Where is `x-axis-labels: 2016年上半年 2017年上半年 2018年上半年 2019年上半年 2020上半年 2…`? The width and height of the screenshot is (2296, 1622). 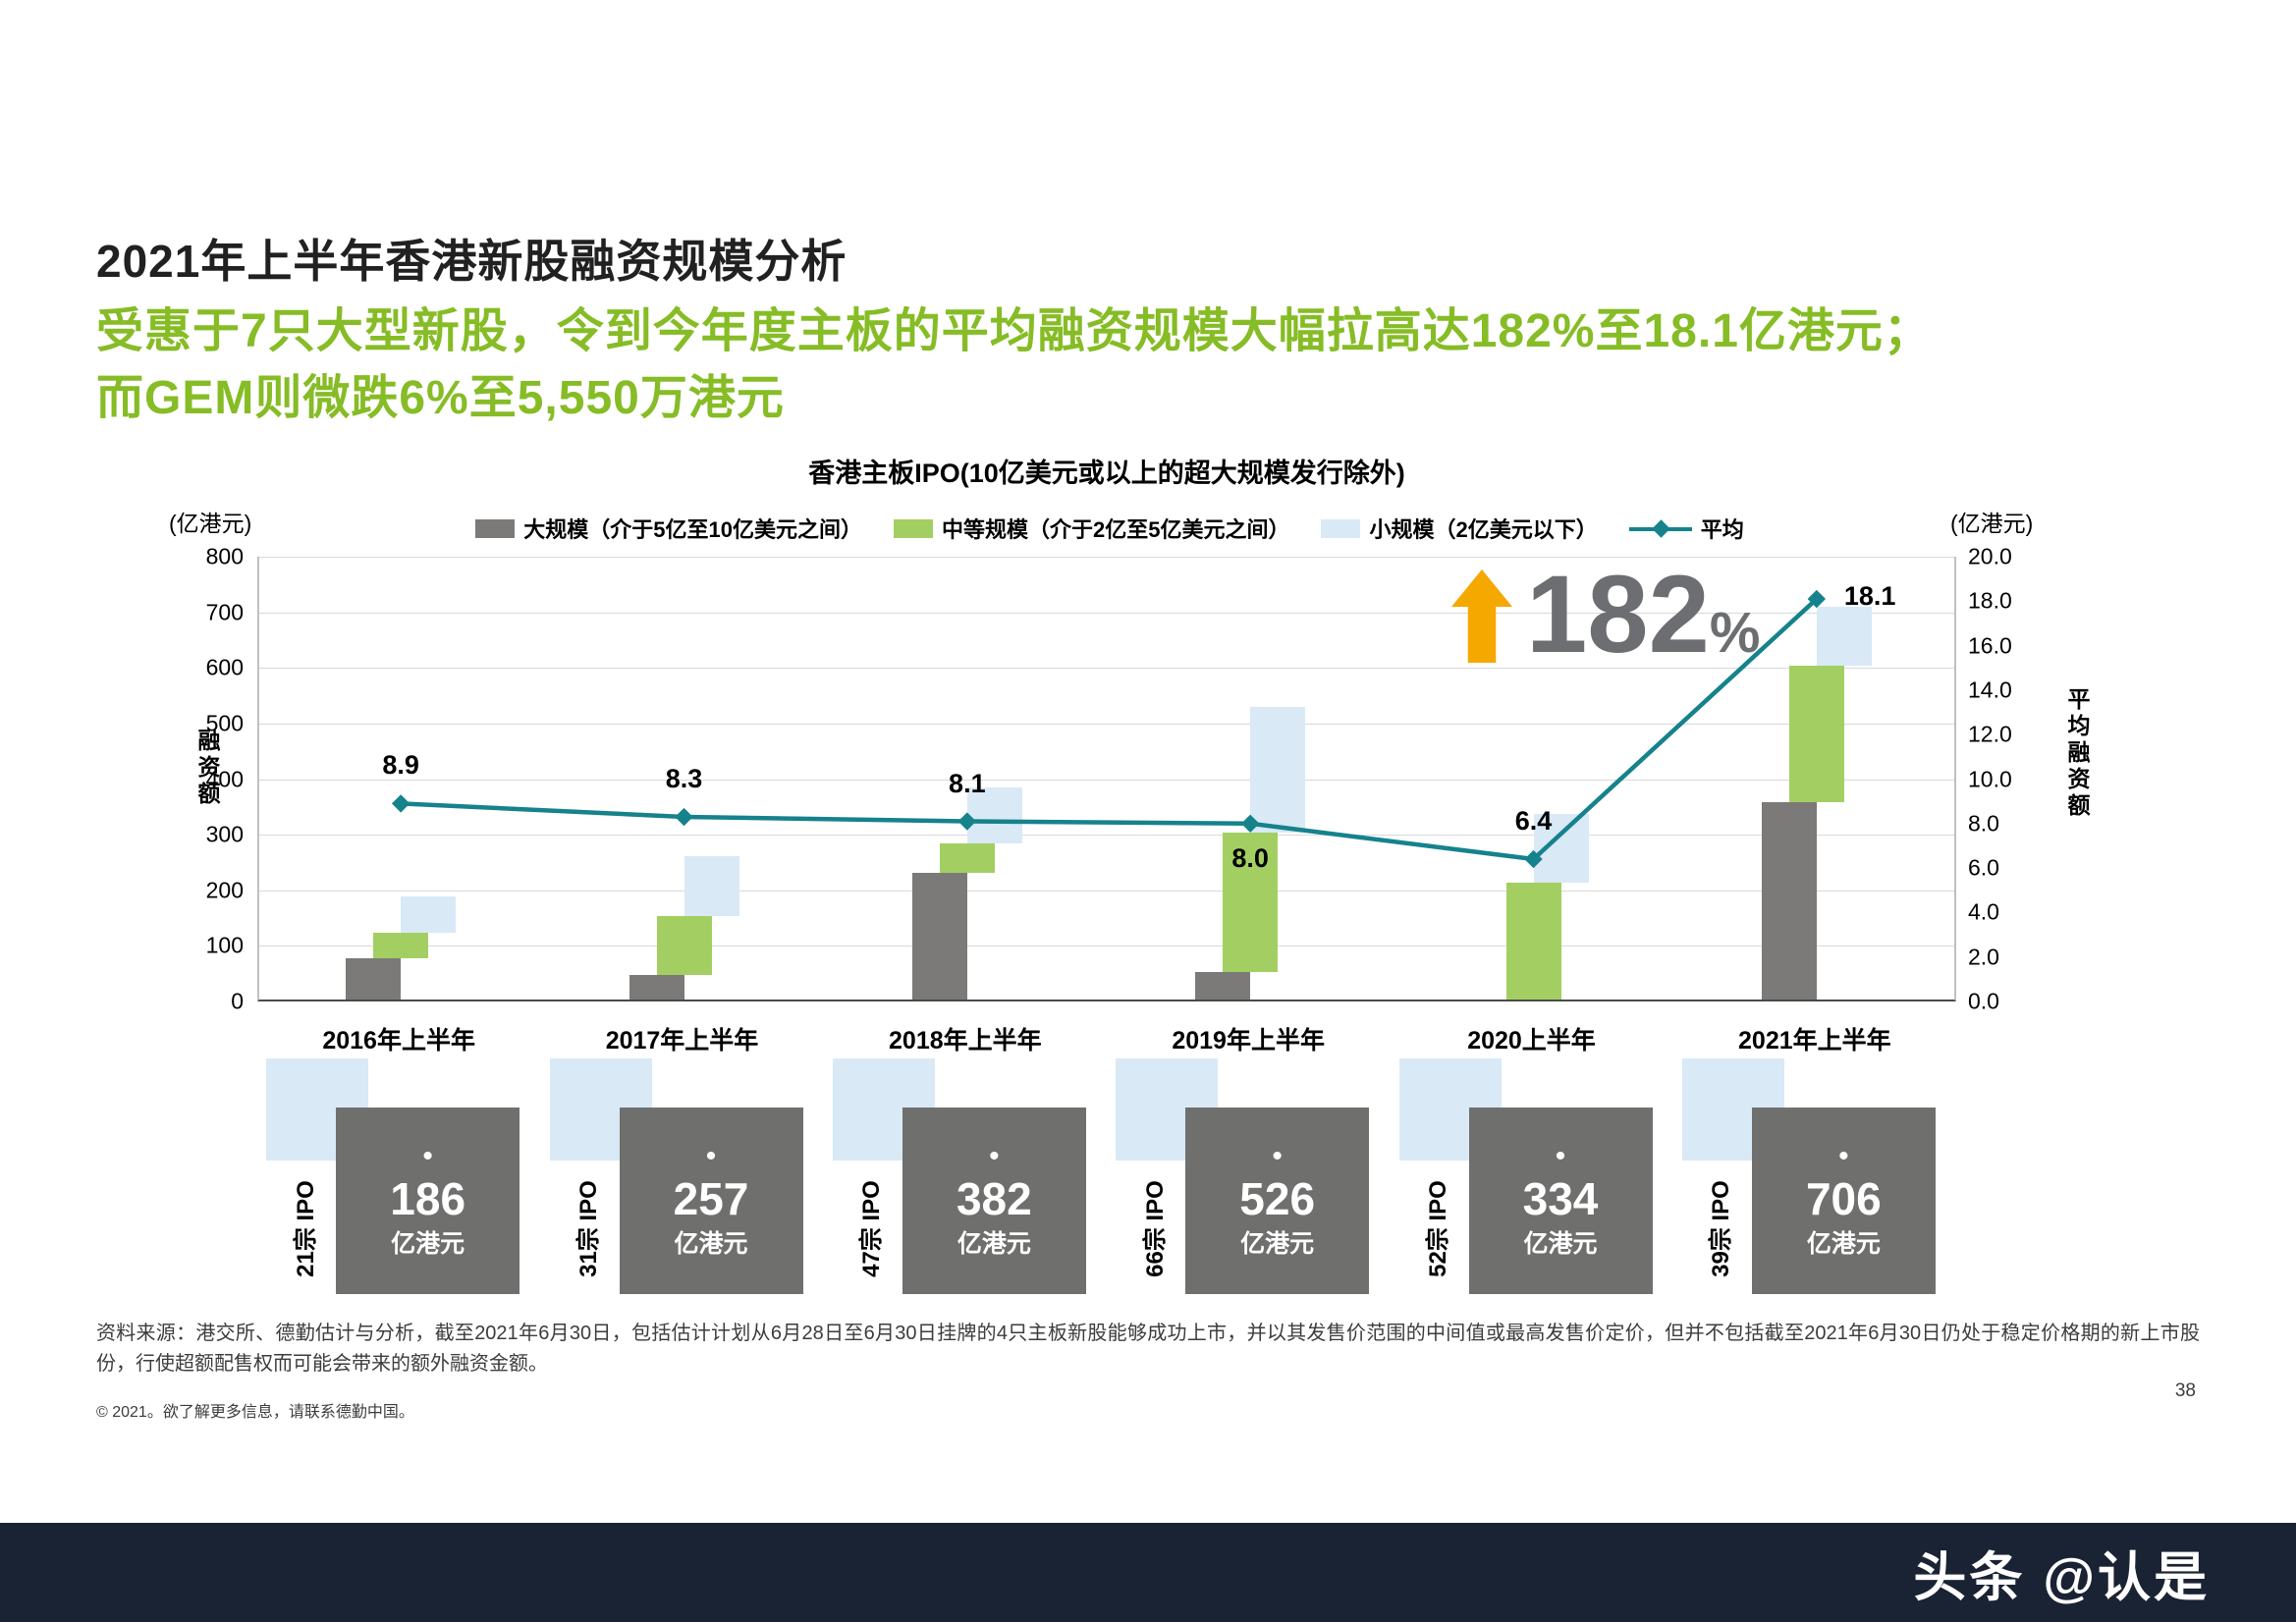 x-axis-labels: 2016年上半年 2017年上半年 2018年上半年 2019年上半年 2020上半年 2… is located at coordinates (1106, 1040).